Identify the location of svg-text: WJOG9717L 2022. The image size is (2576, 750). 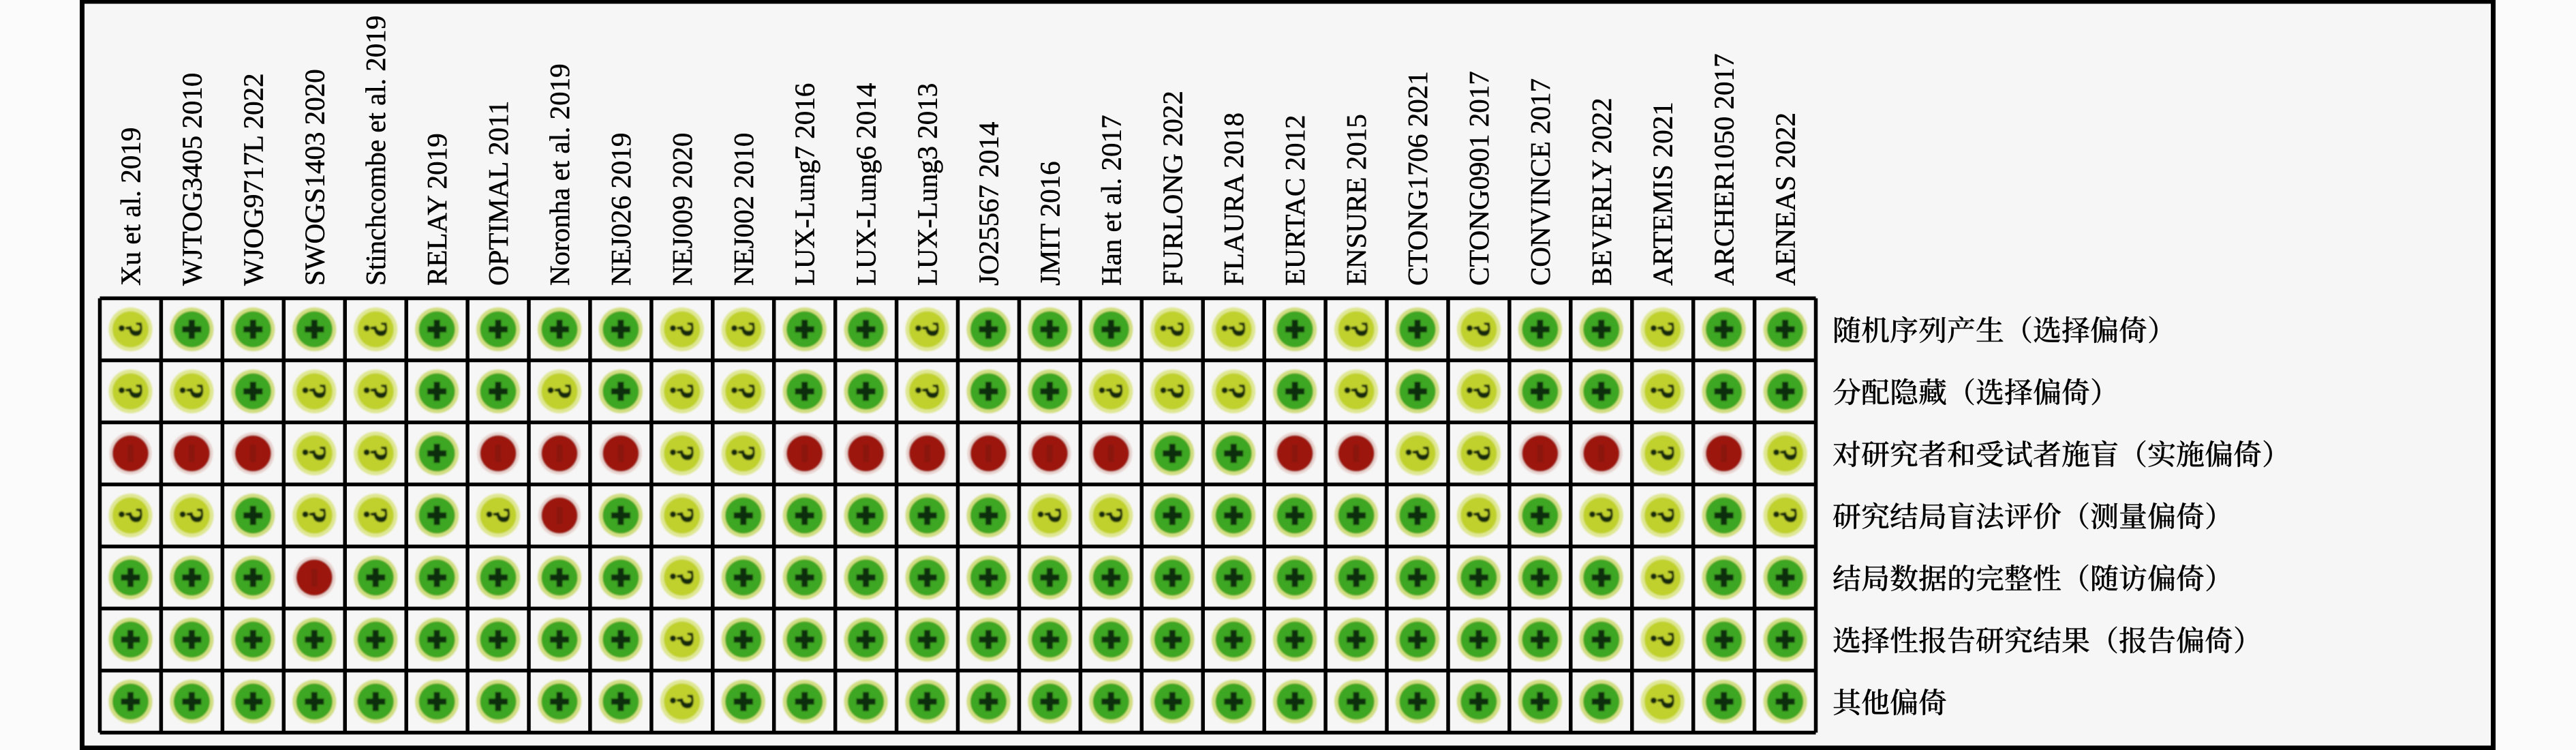
(253, 179).